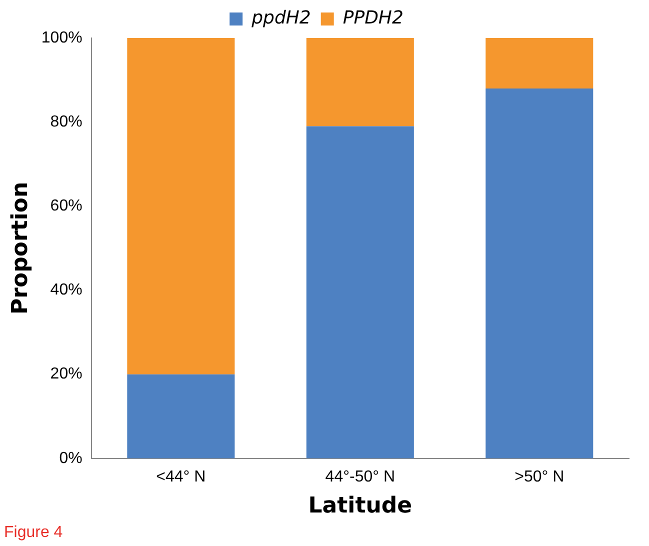 This screenshot has height=546, width=649. What do you see at coordinates (360, 477) in the screenshot?
I see `x-tick-label: 44°-50° N` at bounding box center [360, 477].